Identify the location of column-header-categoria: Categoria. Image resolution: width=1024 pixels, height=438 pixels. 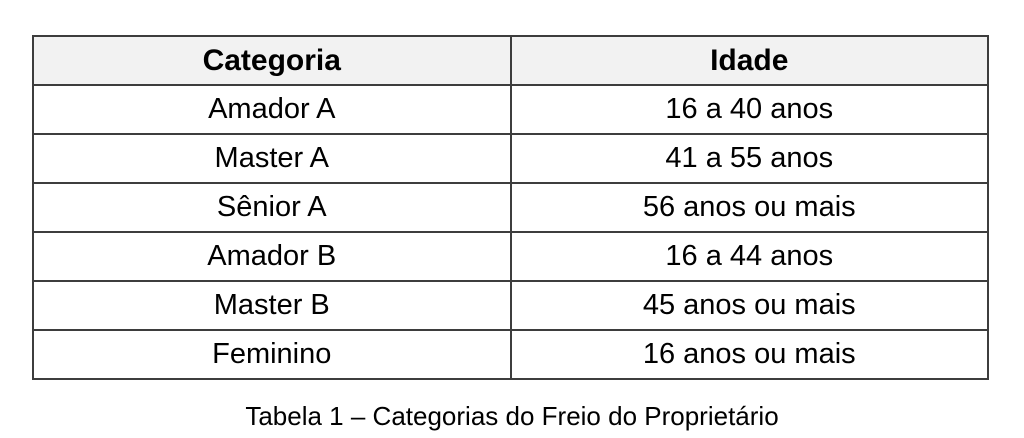
(272, 60).